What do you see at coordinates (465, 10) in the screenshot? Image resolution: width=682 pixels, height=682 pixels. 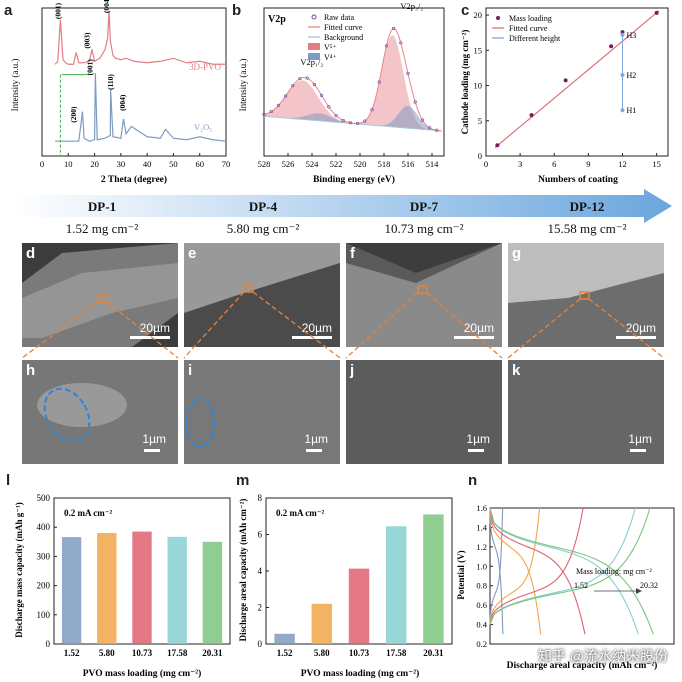 I see `panel-label-c: c` at bounding box center [465, 10].